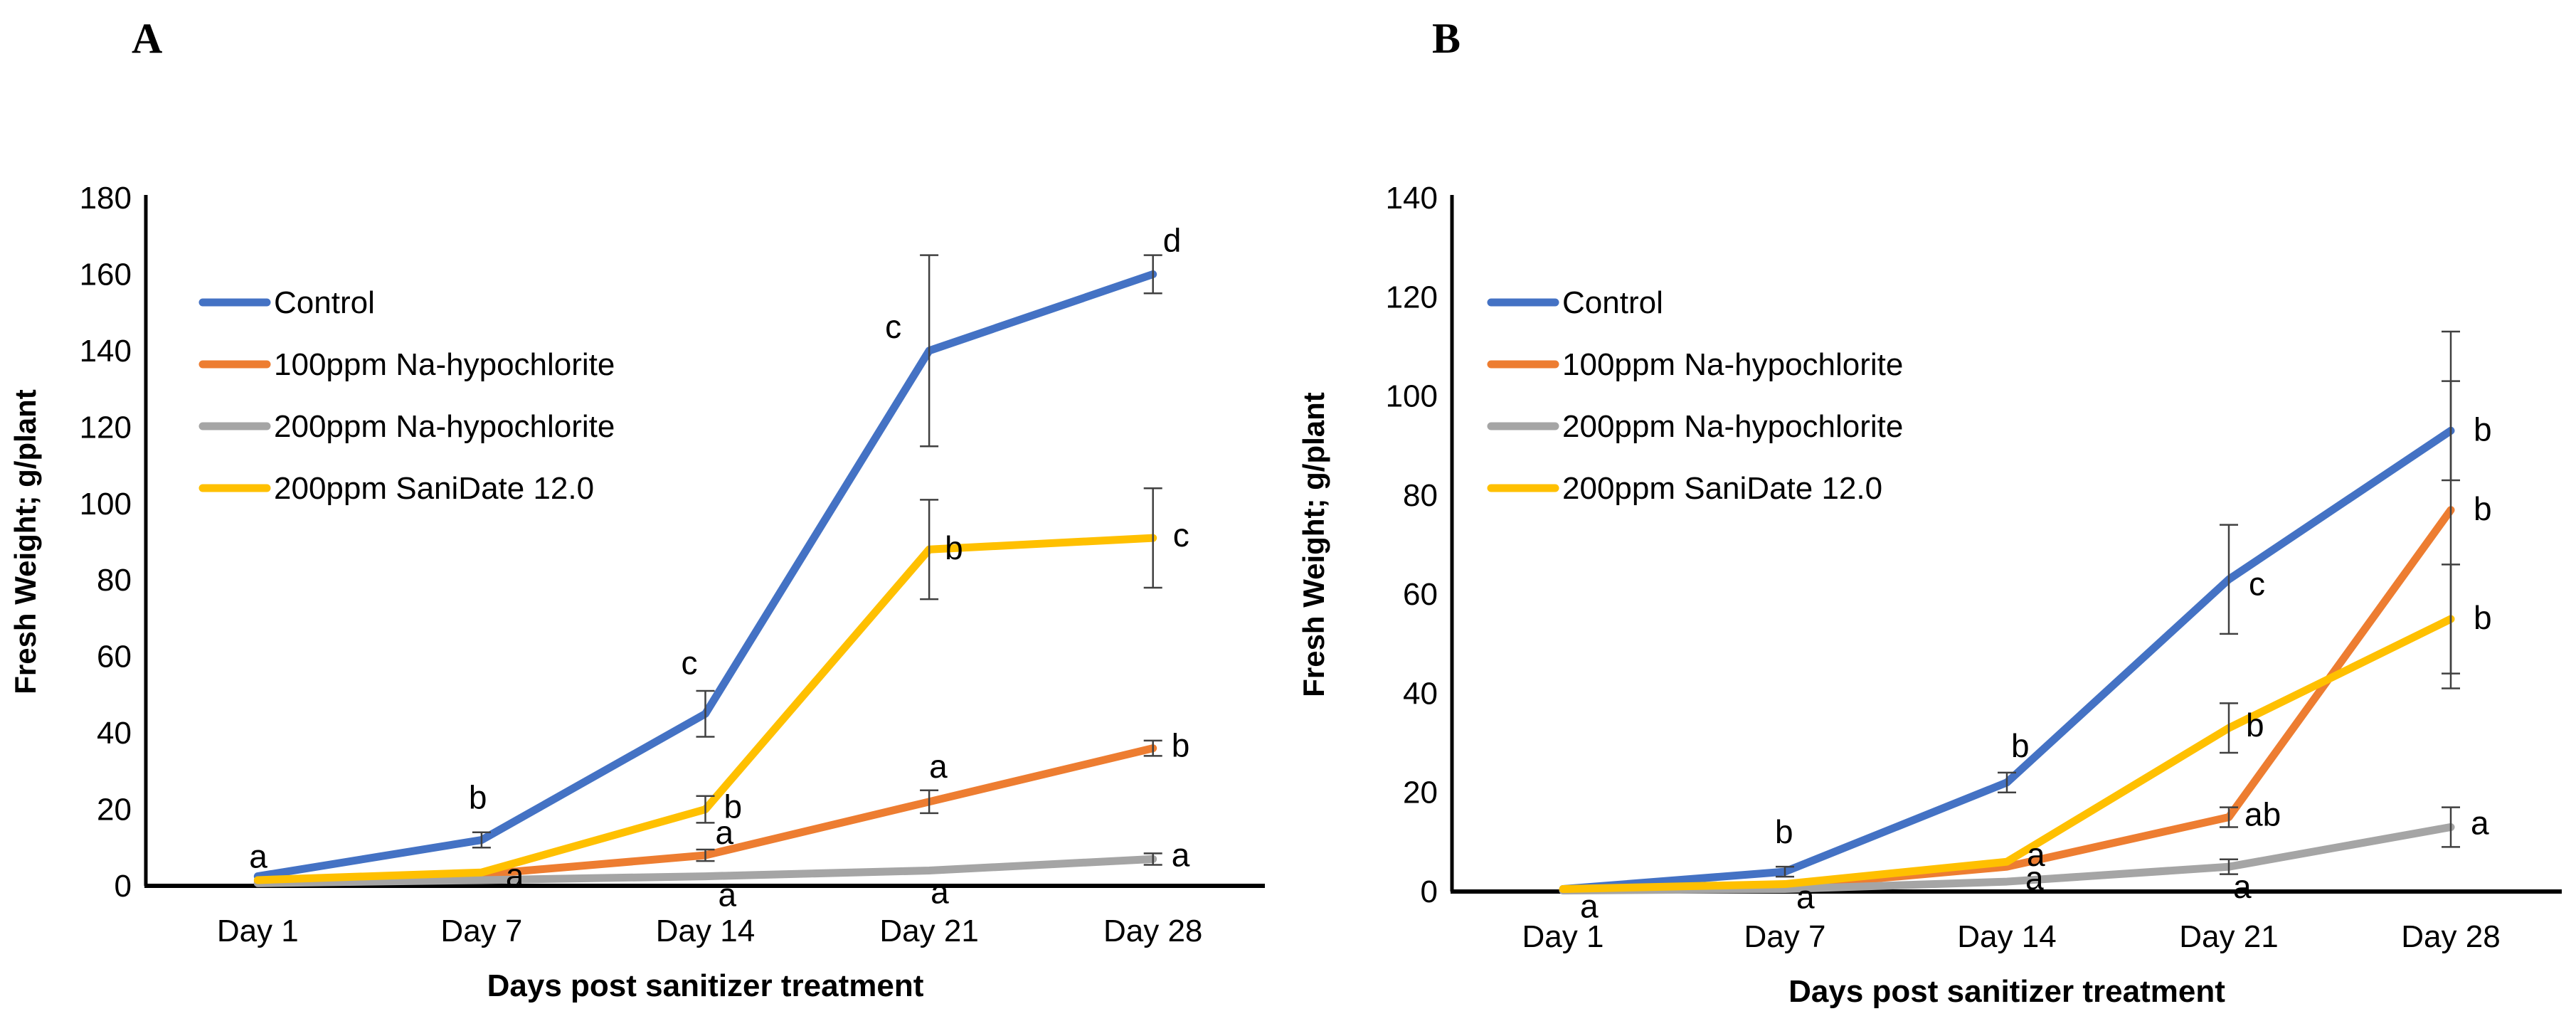 The height and width of the screenshot is (1026, 2576). Describe the element at coordinates (2262, 815) in the screenshot. I see `significance-label: ab` at that location.